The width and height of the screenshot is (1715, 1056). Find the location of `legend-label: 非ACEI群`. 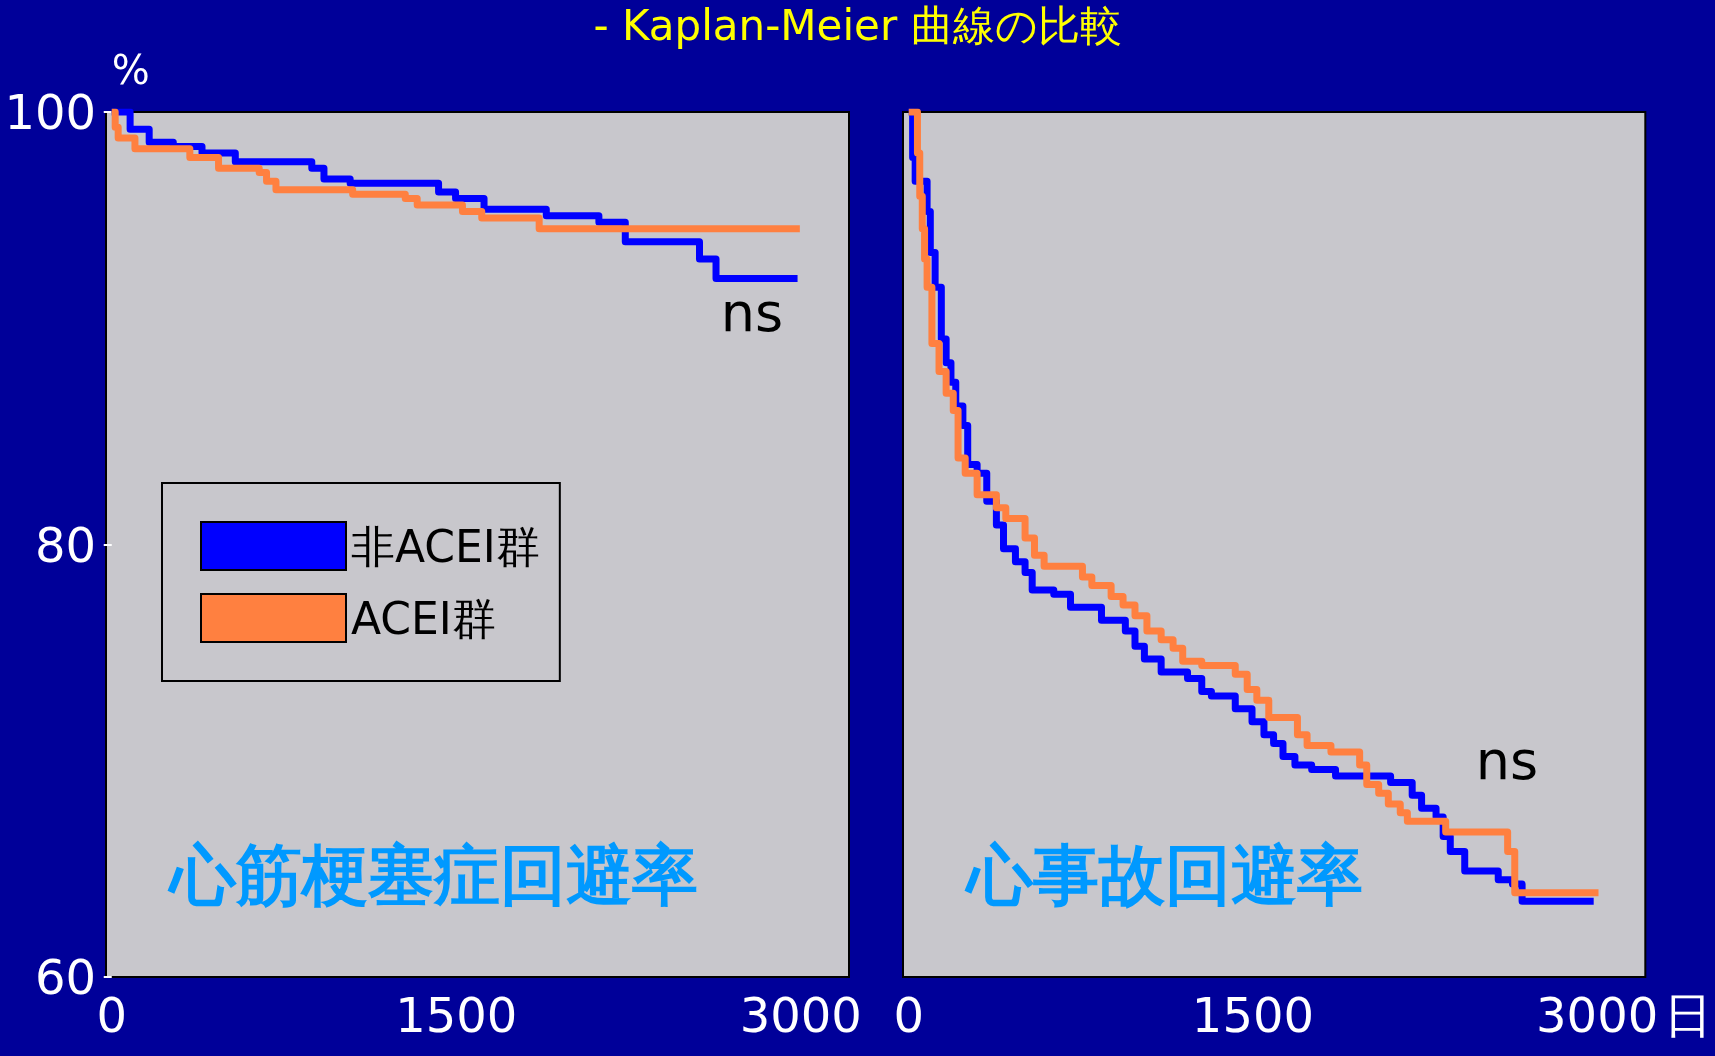

legend-label: 非ACEI群 is located at coordinates (445, 546).